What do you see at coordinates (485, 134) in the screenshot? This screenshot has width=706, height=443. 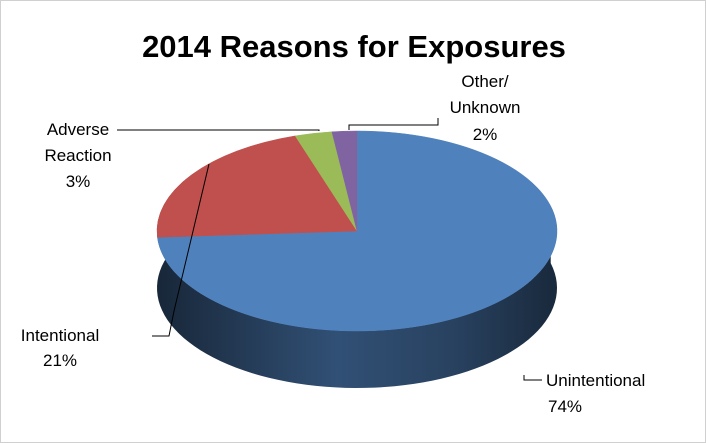 I see `slice-value-label-3: 2%` at bounding box center [485, 134].